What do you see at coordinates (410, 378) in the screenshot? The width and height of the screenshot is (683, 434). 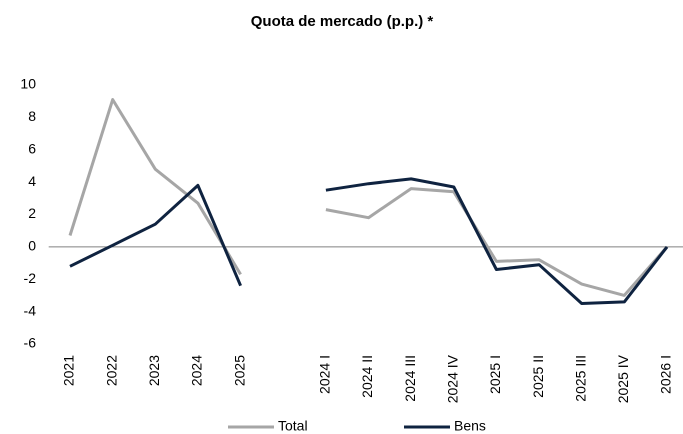 I see `x-tick-label: 2024 III` at bounding box center [410, 378].